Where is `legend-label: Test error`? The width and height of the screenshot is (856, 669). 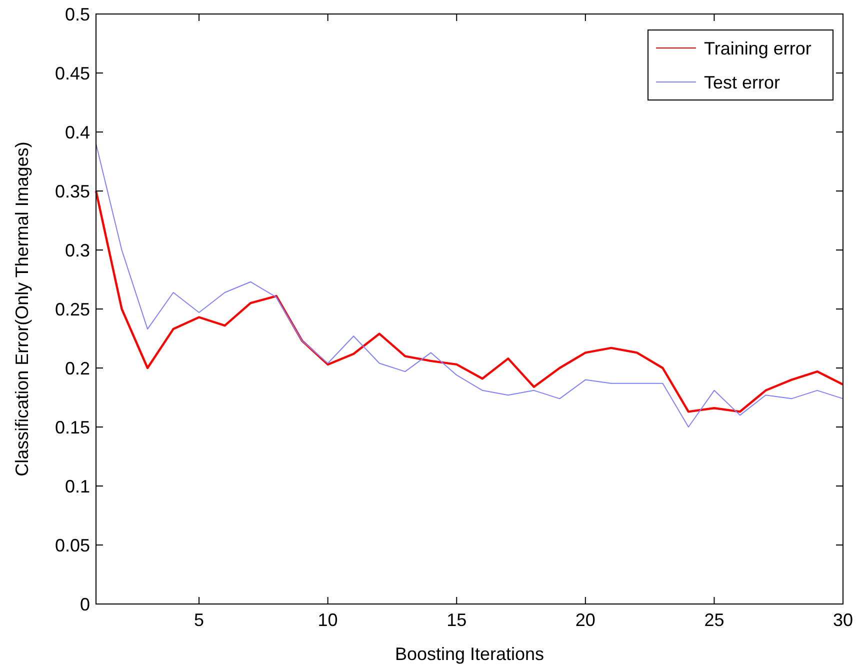
legend-label: Test error is located at coordinates (742, 82).